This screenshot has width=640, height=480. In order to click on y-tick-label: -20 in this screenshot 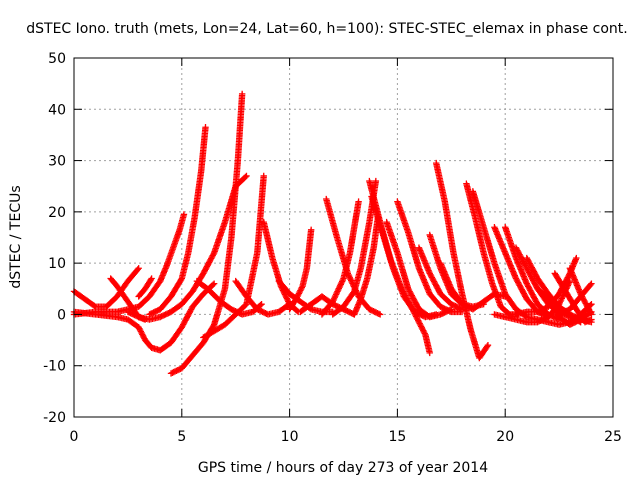, I will do `click(54, 418)`.